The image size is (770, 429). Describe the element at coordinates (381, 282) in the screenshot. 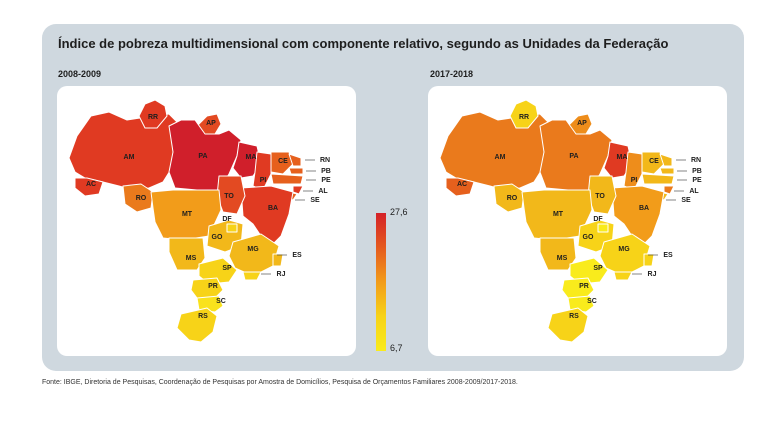

I see `color-scale-bar` at that location.